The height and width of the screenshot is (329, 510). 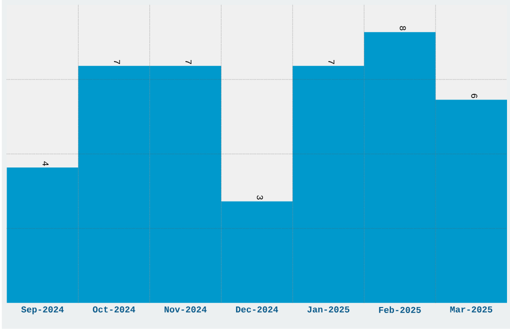 What do you see at coordinates (257, 309) in the screenshot?
I see `x-tick-label: Dec-2024` at bounding box center [257, 309].